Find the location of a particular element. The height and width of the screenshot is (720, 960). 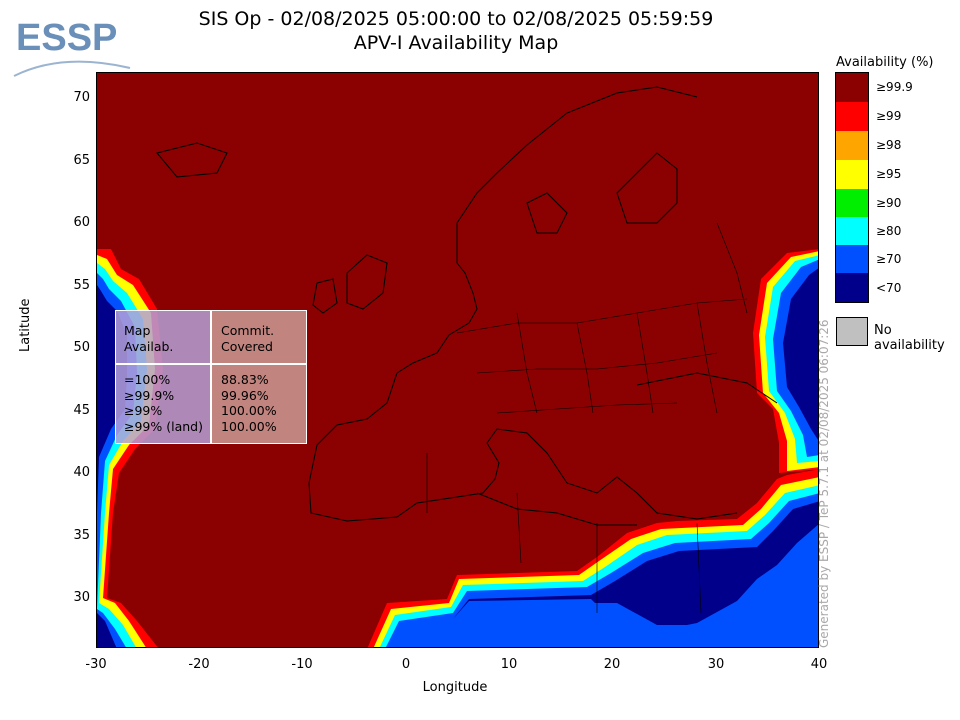

east-band-dark is located at coordinates (800, 354).